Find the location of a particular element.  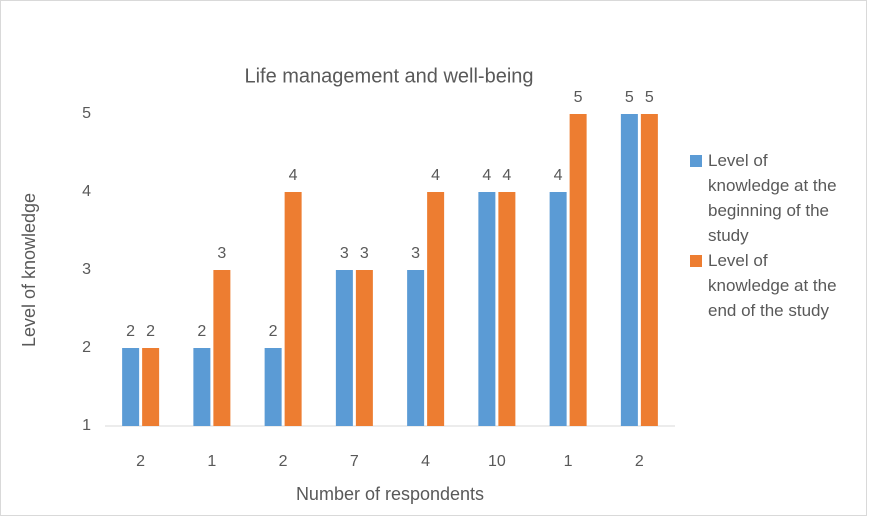

y-tick-label: 2 is located at coordinates (86, 347).